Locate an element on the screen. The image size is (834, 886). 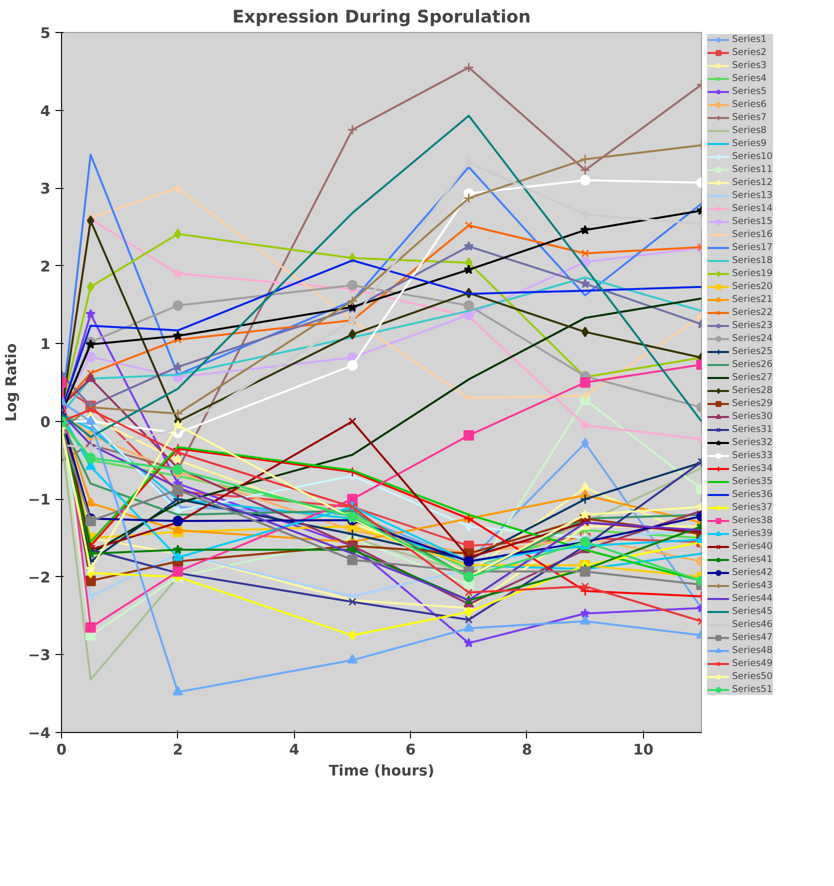
legend-label: Series2 is located at coordinates (749, 52).